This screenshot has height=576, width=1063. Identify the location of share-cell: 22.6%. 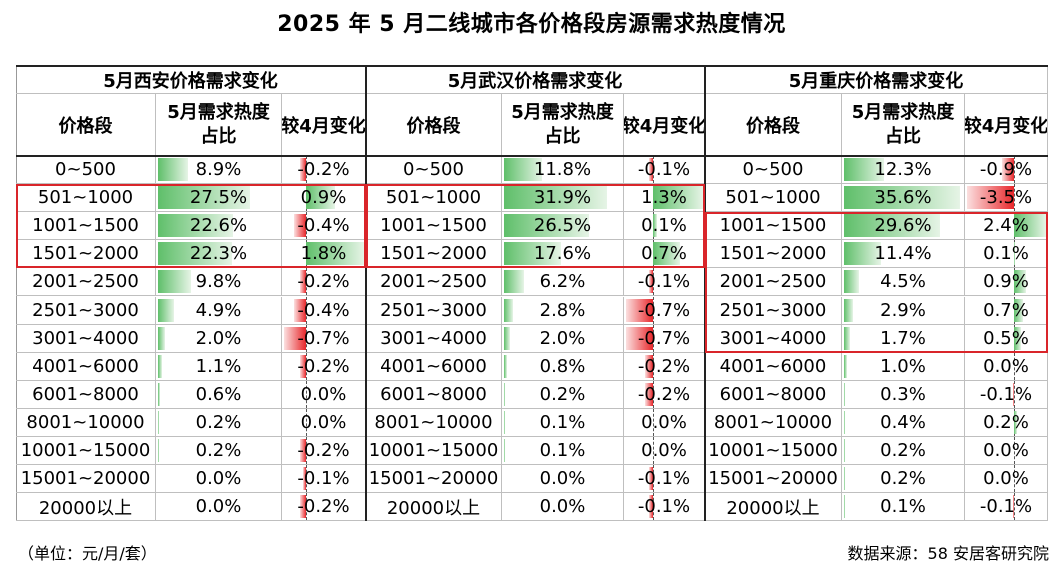
(219, 226).